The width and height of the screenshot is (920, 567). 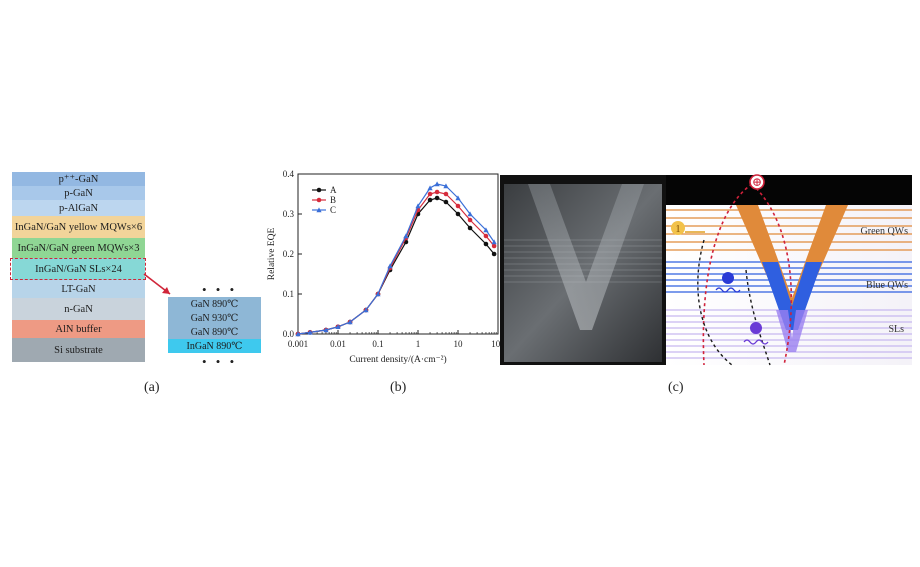 I want to click on diagram-top-bar, so click(x=789, y=190).